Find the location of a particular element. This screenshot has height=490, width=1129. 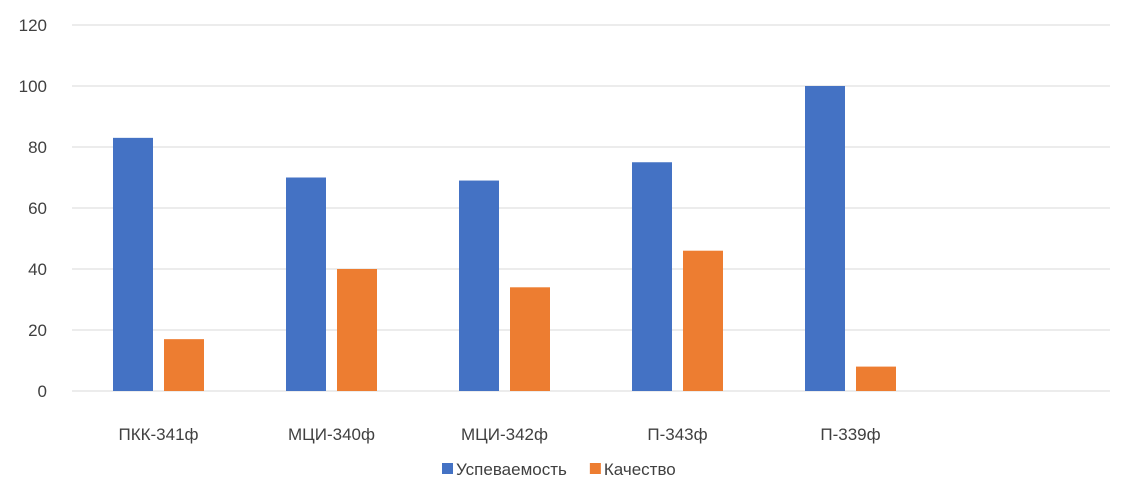

legend-swatch-kachestvo is located at coordinates (595, 468).